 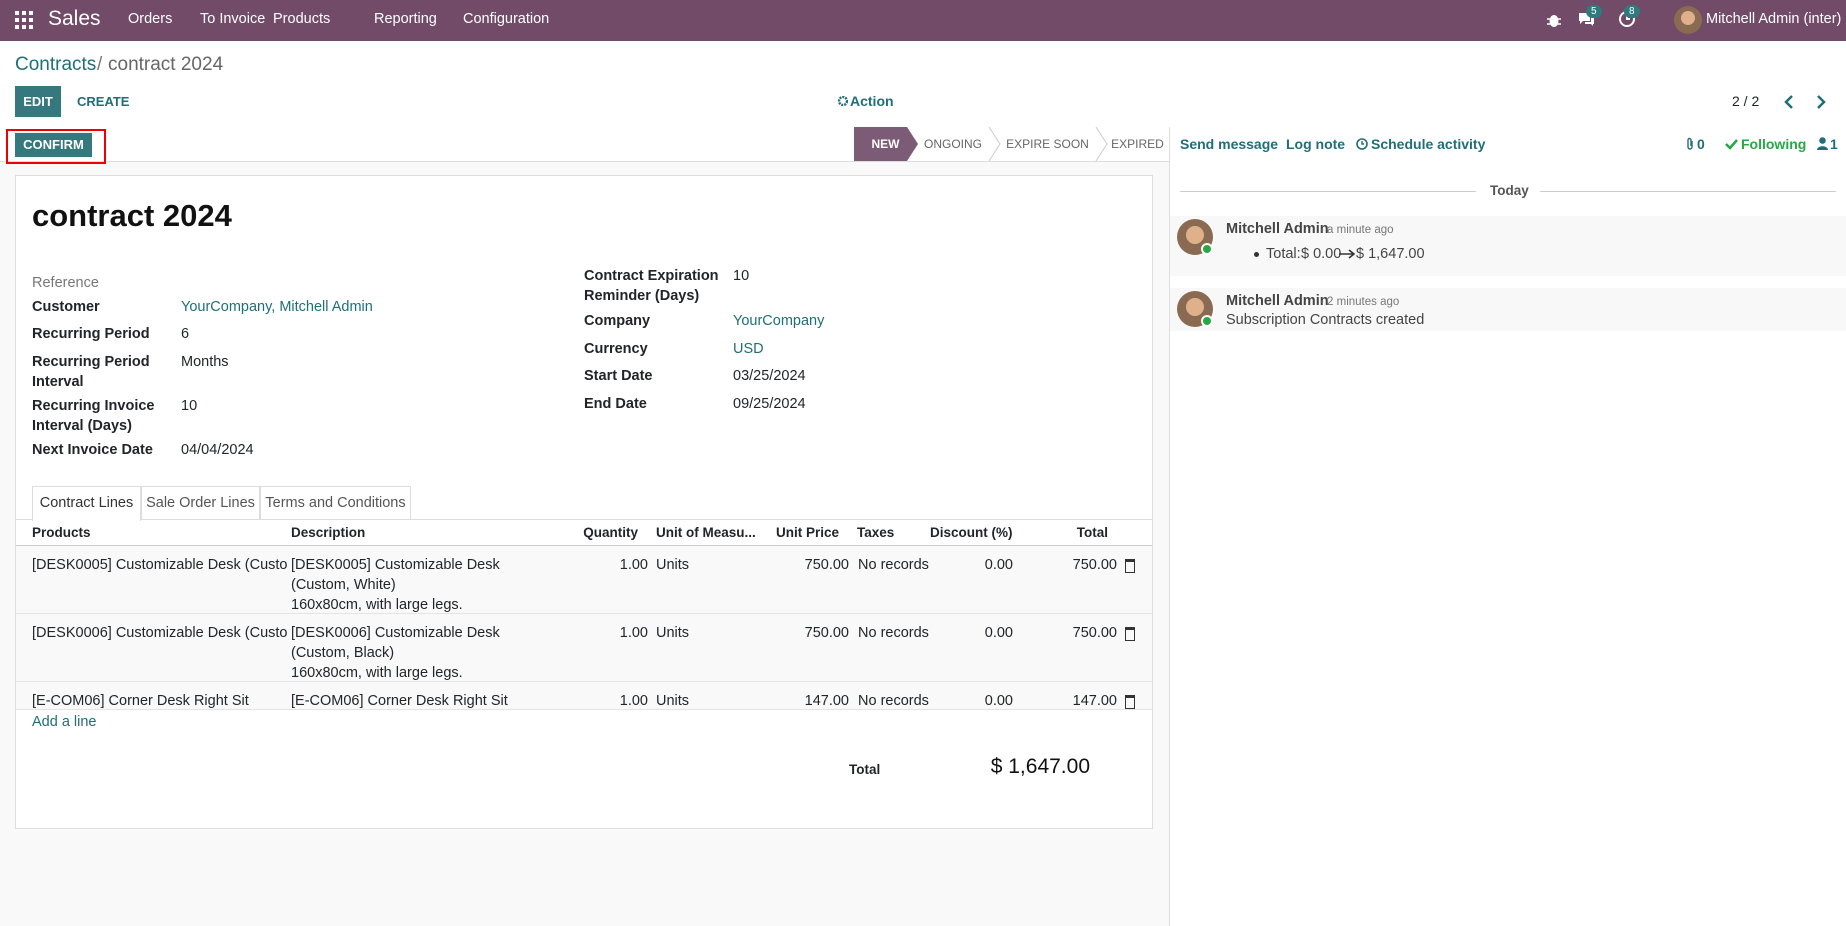 I want to click on edit-button: EDIT, so click(x=38, y=101).